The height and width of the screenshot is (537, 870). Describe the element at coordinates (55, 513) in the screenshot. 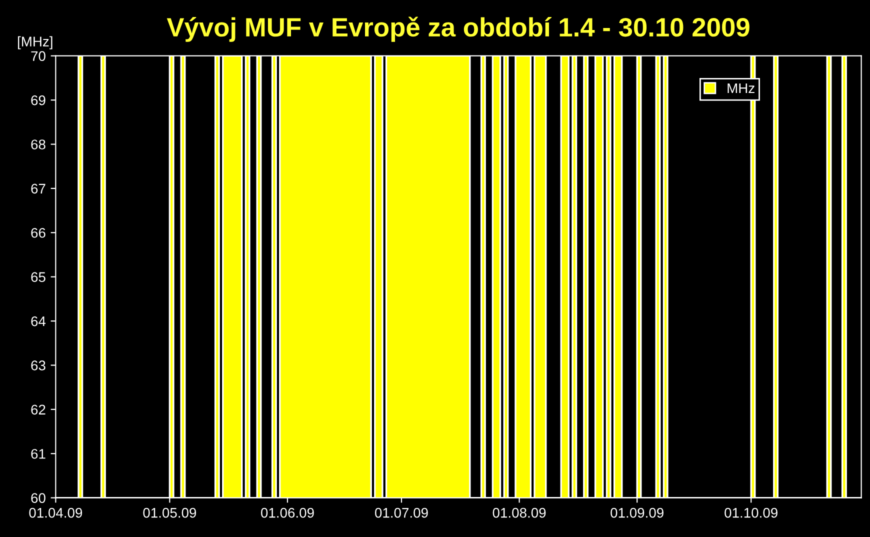

I see `x-tick-label: 01.04.09` at that location.